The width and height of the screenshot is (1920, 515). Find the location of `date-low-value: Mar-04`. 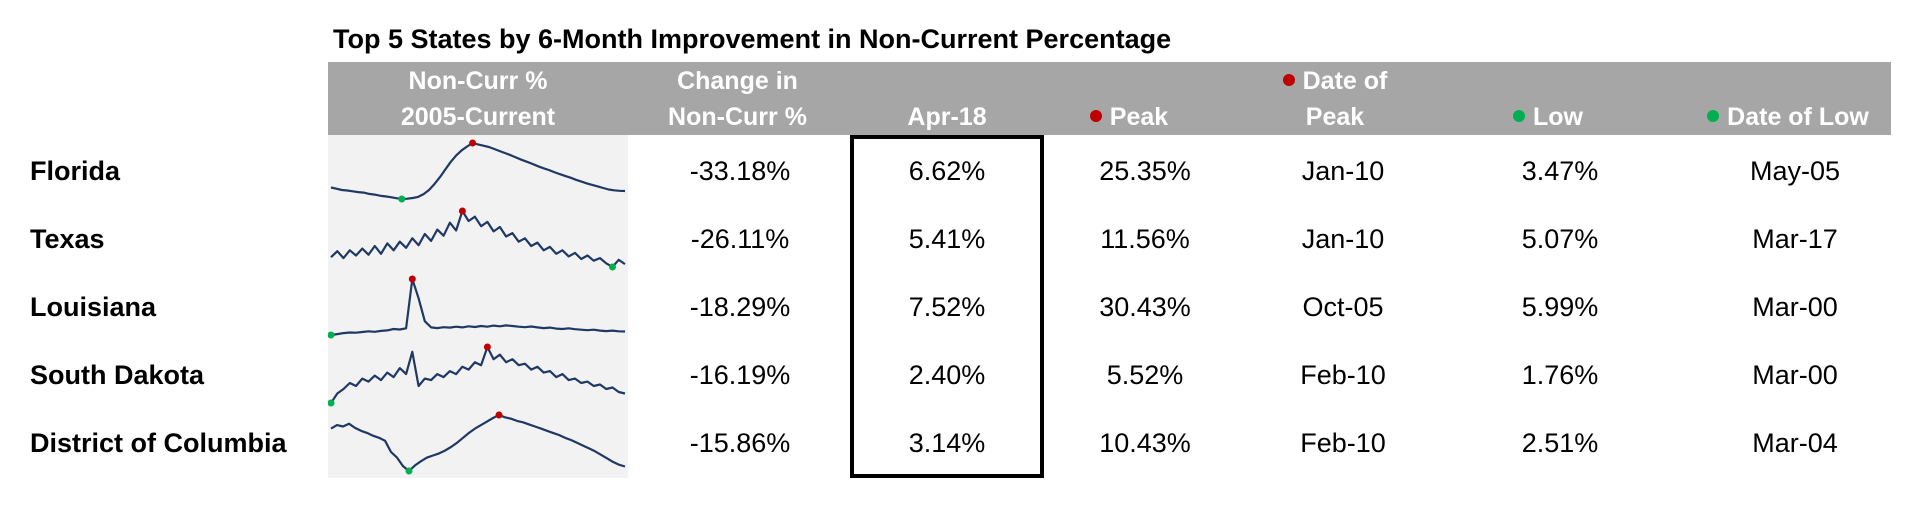

date-low-value: Mar-04 is located at coordinates (1795, 443).